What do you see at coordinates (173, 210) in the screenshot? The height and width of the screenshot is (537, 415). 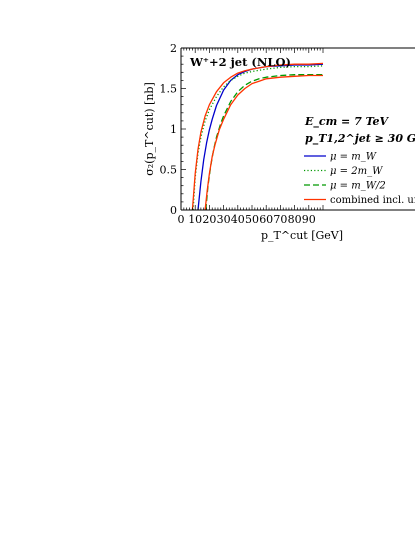 I see `y-tick-label: 0` at bounding box center [173, 210].